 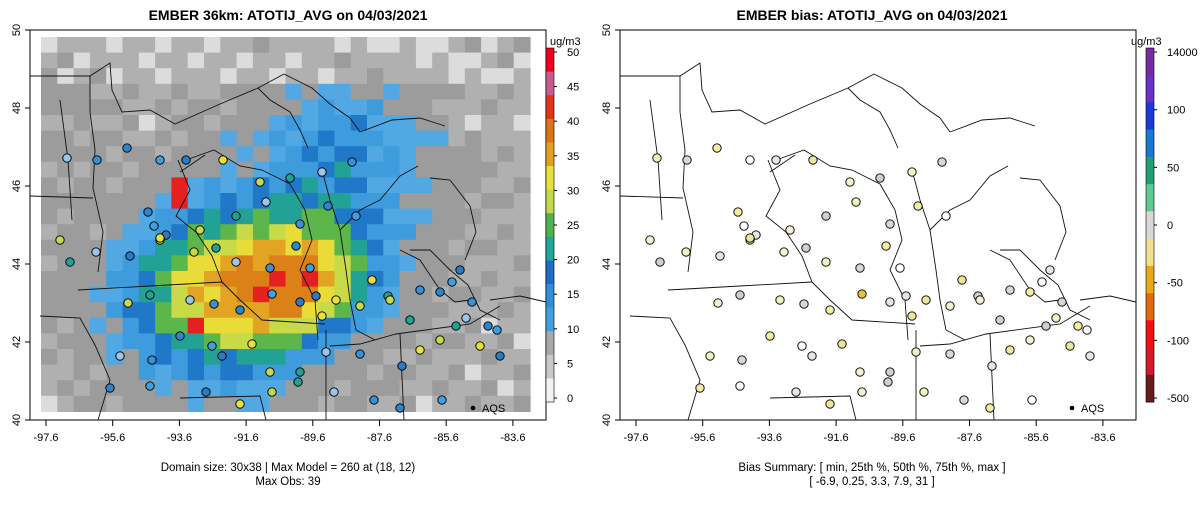 I want to click on colorbar-label: 40, so click(x=573, y=122).